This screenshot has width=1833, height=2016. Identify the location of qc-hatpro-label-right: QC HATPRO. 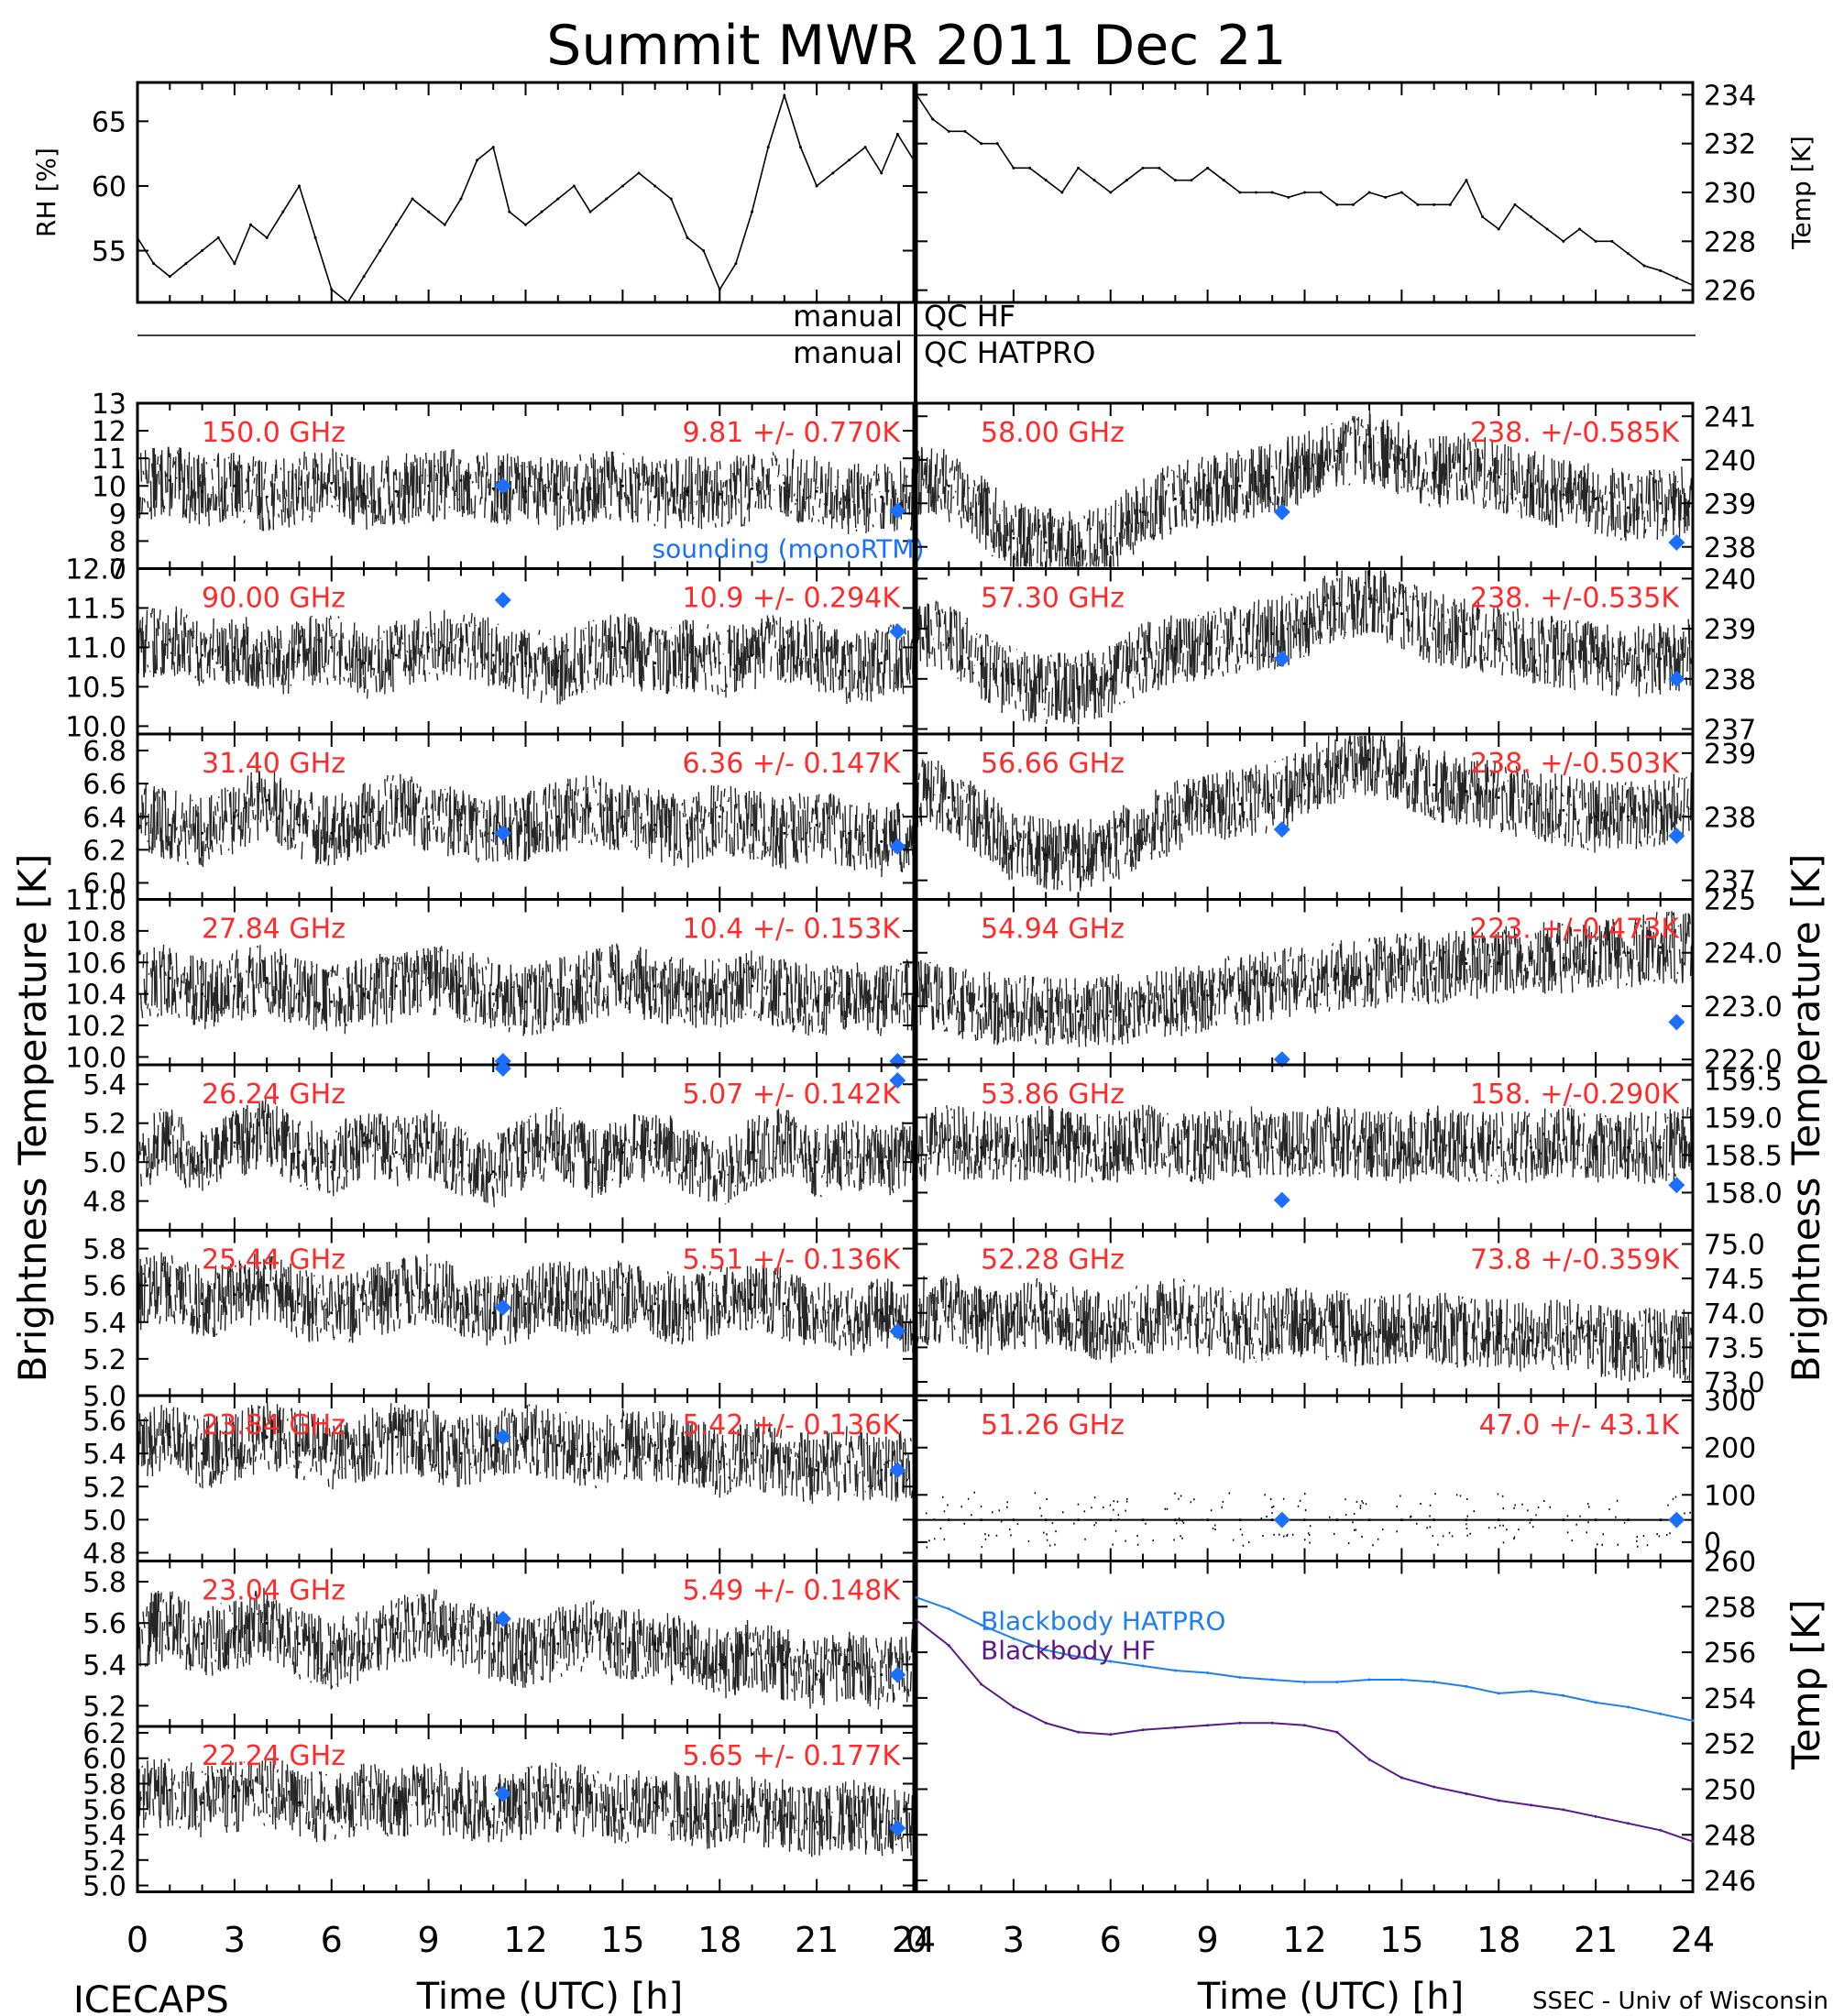
(1009, 352).